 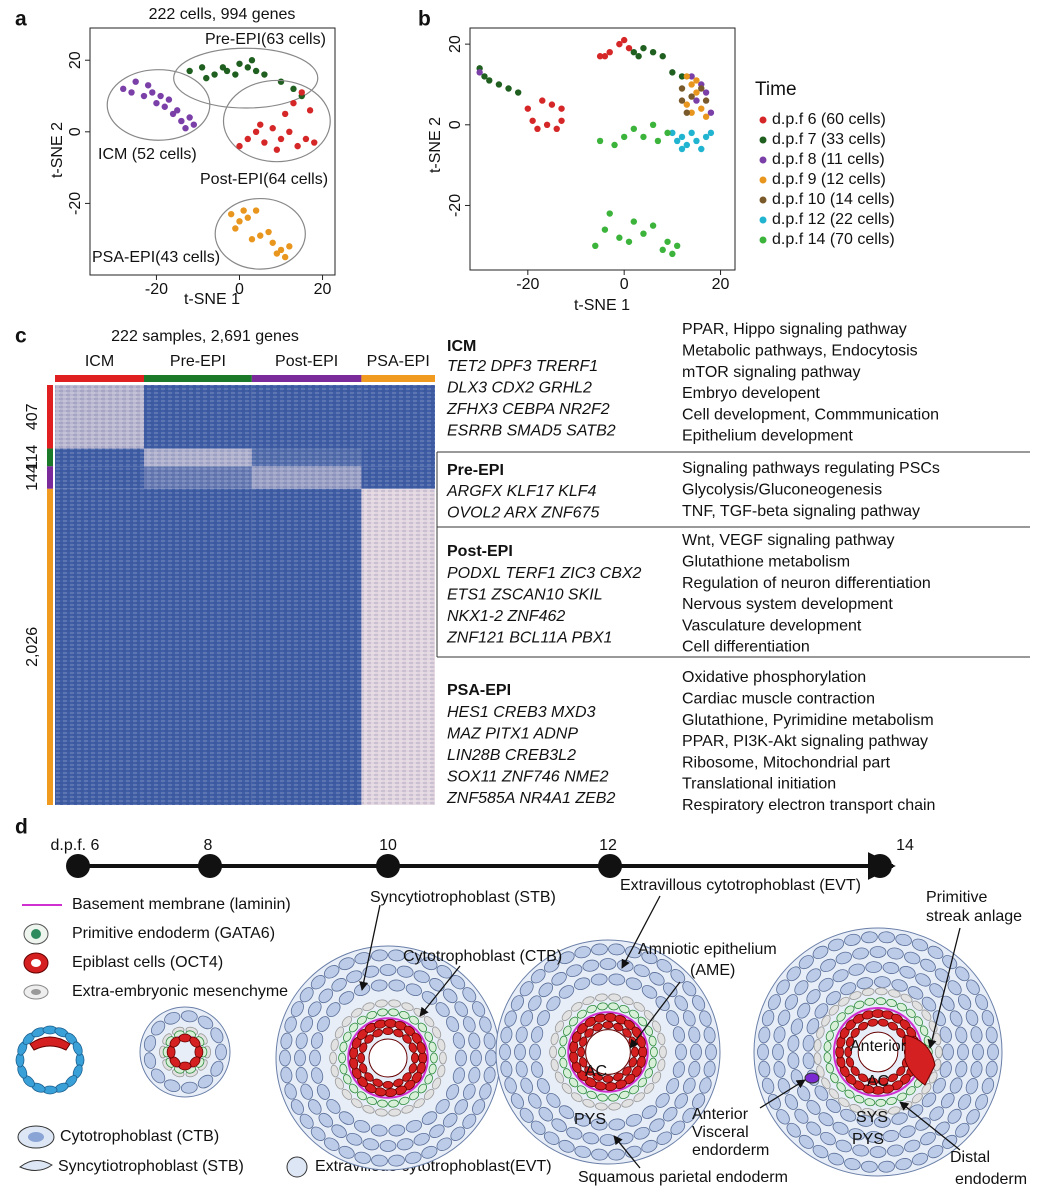 What do you see at coordinates (527, 284) in the screenshot?
I see `x-tick-label: -20` at bounding box center [527, 284].